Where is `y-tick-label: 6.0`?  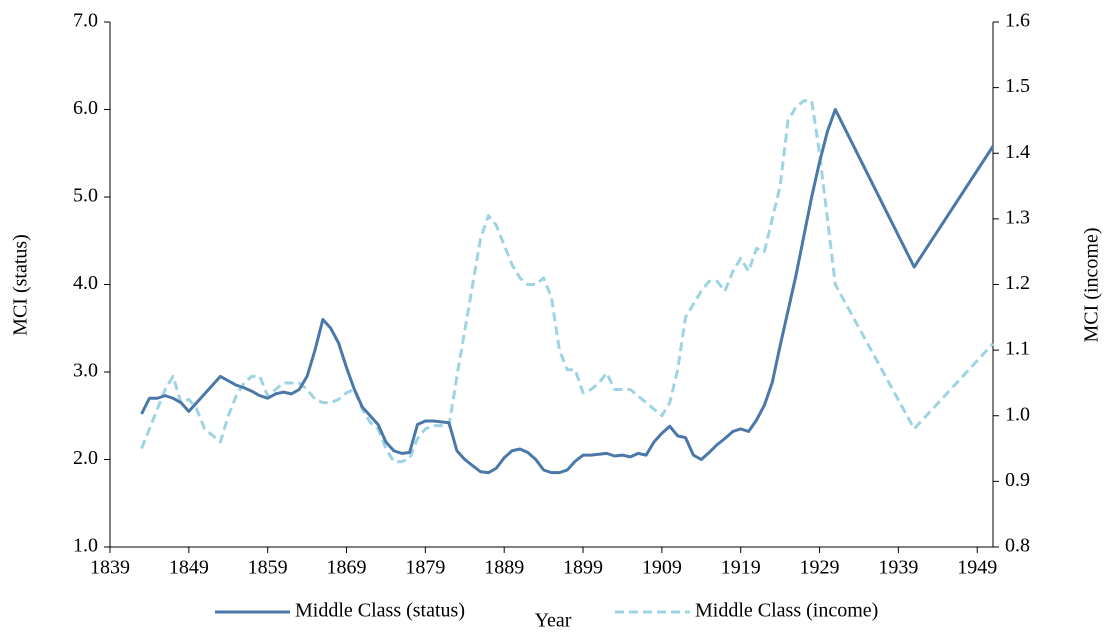
y-tick-label: 6.0 is located at coordinates (85, 108).